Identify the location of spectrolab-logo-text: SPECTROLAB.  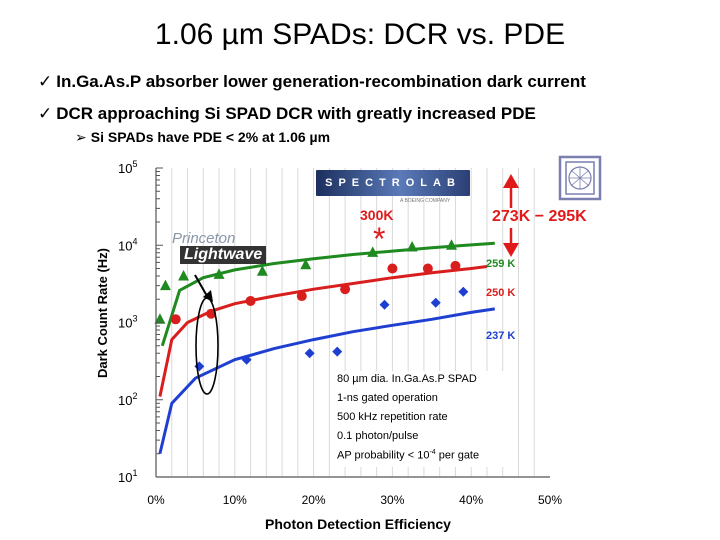
(393, 183).